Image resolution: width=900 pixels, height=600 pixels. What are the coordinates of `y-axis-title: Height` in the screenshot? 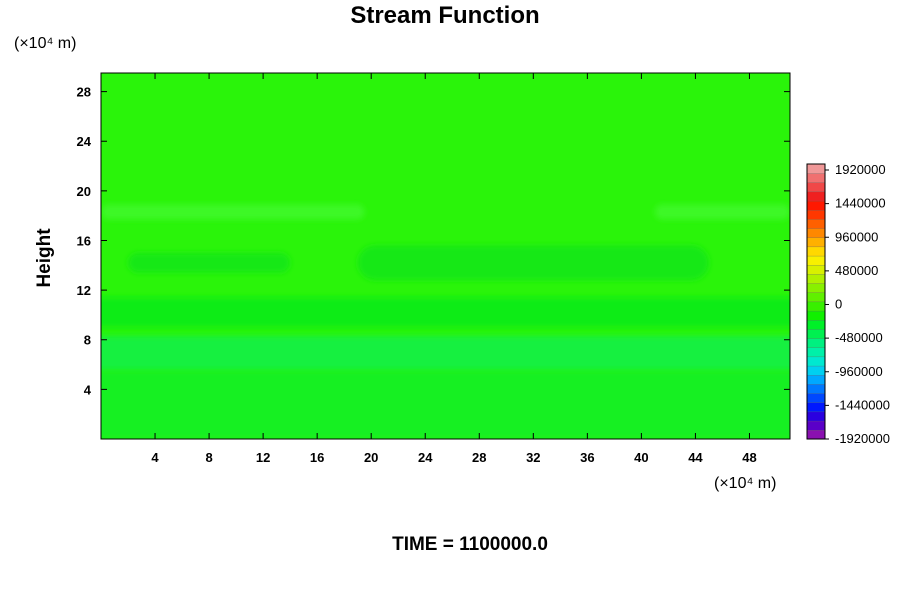 It's located at (44, 258).